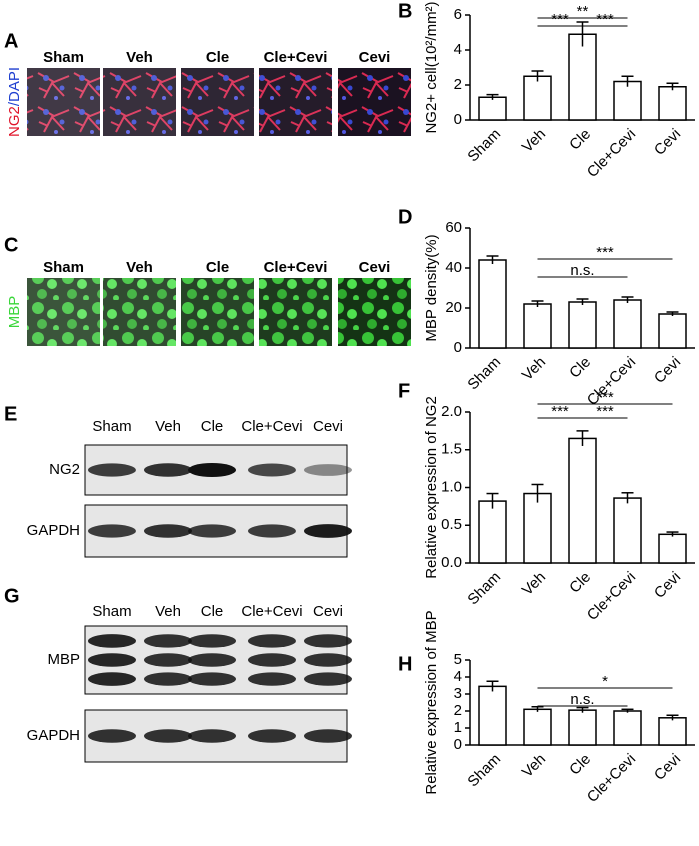 This screenshot has width=699, height=846. I want to click on panel-letter: B, so click(405, 11).